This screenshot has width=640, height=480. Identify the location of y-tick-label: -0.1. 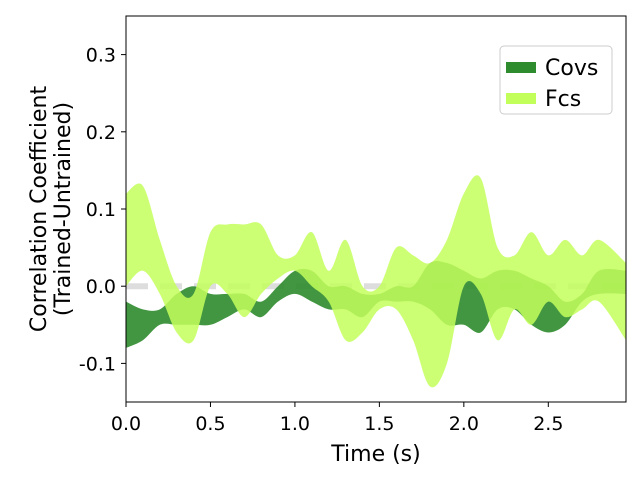
(97, 364).